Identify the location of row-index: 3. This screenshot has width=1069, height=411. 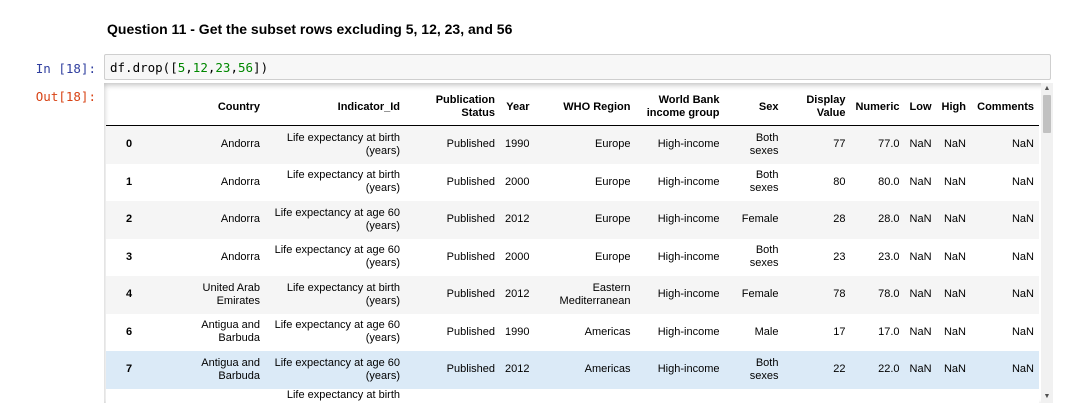
(129, 256).